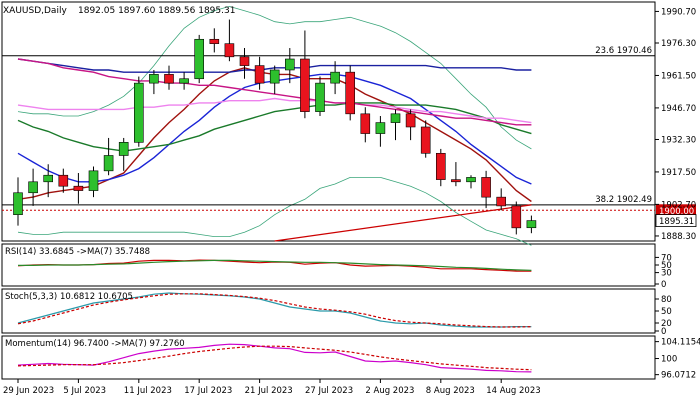  I want to click on date-tick-label: 29 Jun 2023, so click(28, 391).